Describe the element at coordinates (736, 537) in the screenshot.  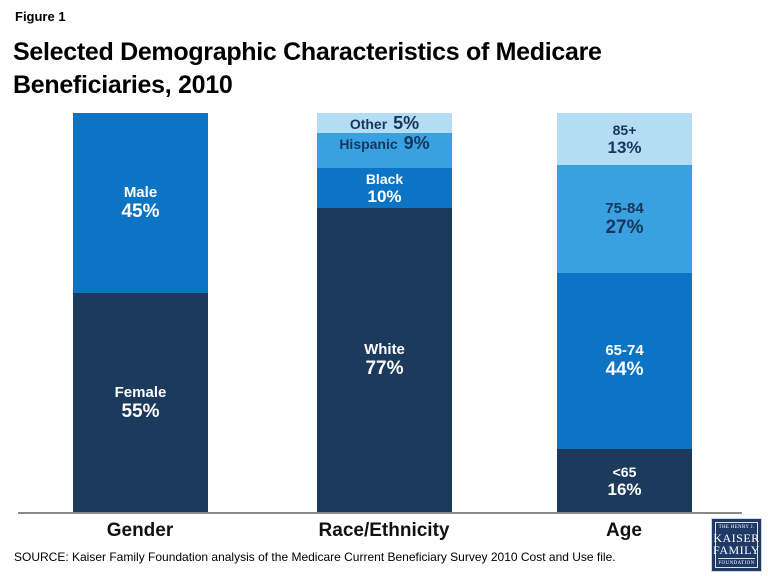
I see `kff-logo-text: KAISER` at that location.